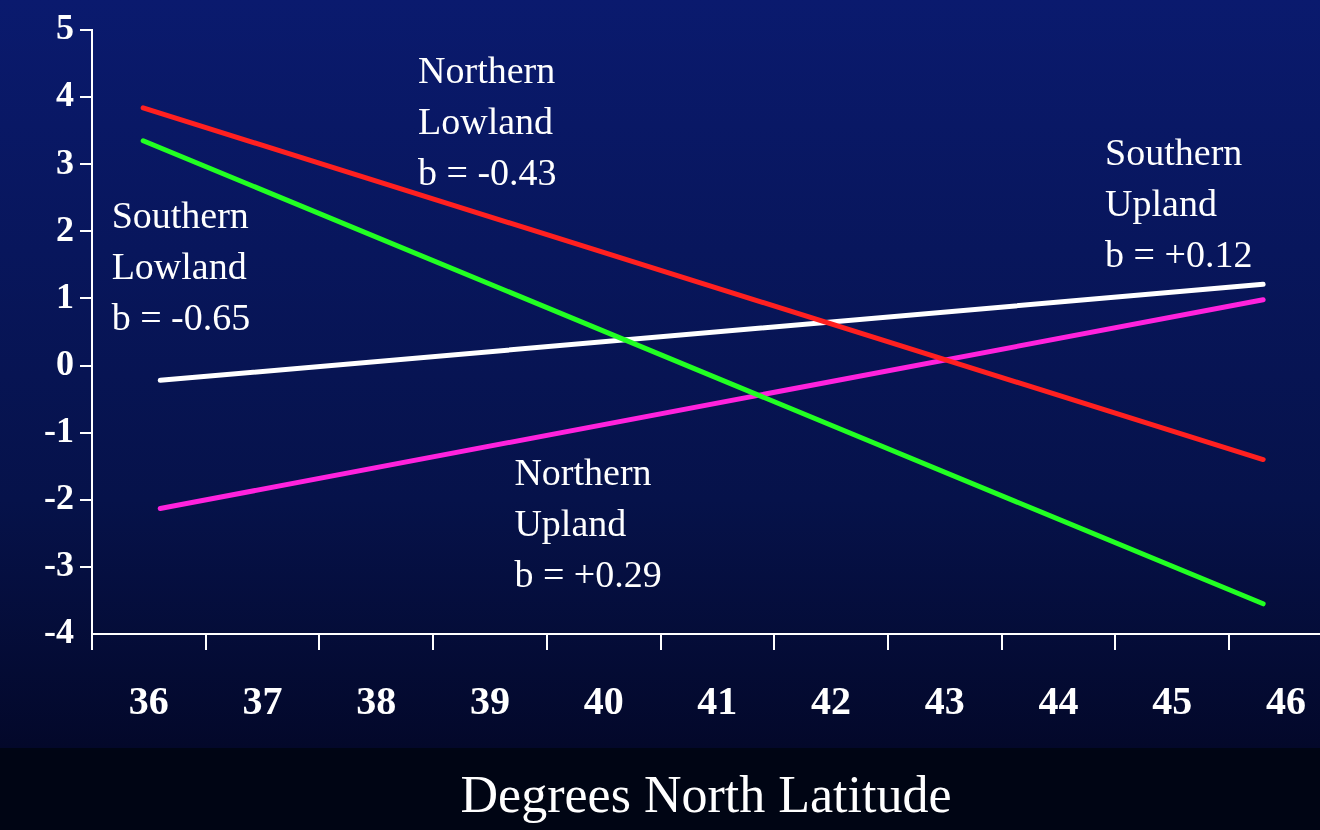 This screenshot has width=1320, height=830. What do you see at coordinates (717, 701) in the screenshot?
I see `x-tick-label: 41` at bounding box center [717, 701].